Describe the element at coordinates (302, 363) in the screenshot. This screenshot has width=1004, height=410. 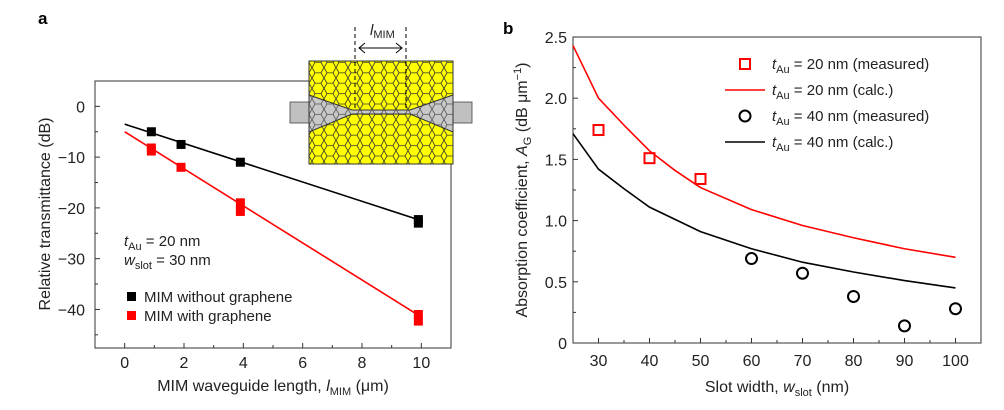
I see `x-tick-label: 6` at that location.